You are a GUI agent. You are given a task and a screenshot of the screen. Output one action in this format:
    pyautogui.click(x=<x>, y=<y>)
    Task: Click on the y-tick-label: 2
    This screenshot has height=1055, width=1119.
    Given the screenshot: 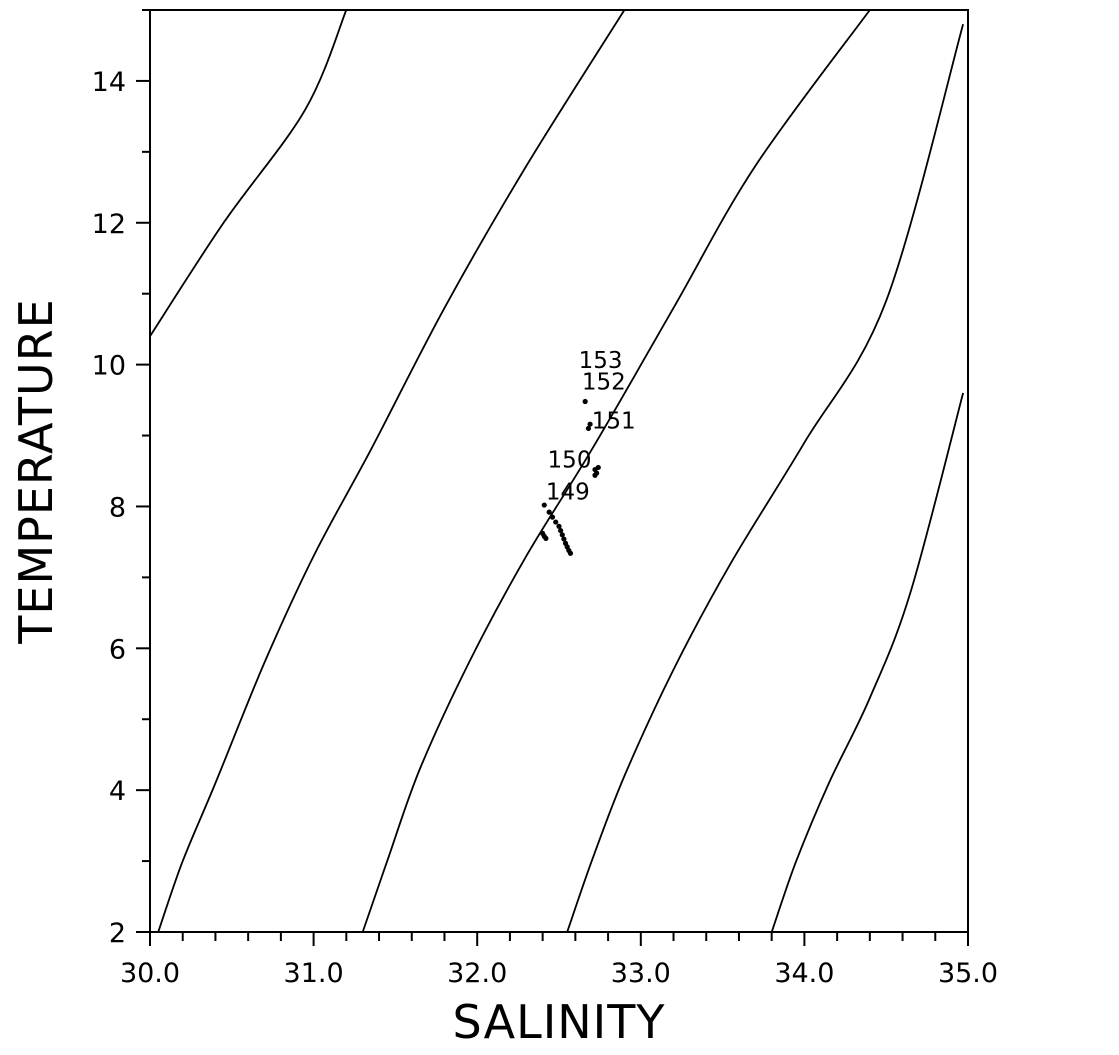 What is the action you would take?
    pyautogui.click(x=117, y=933)
    